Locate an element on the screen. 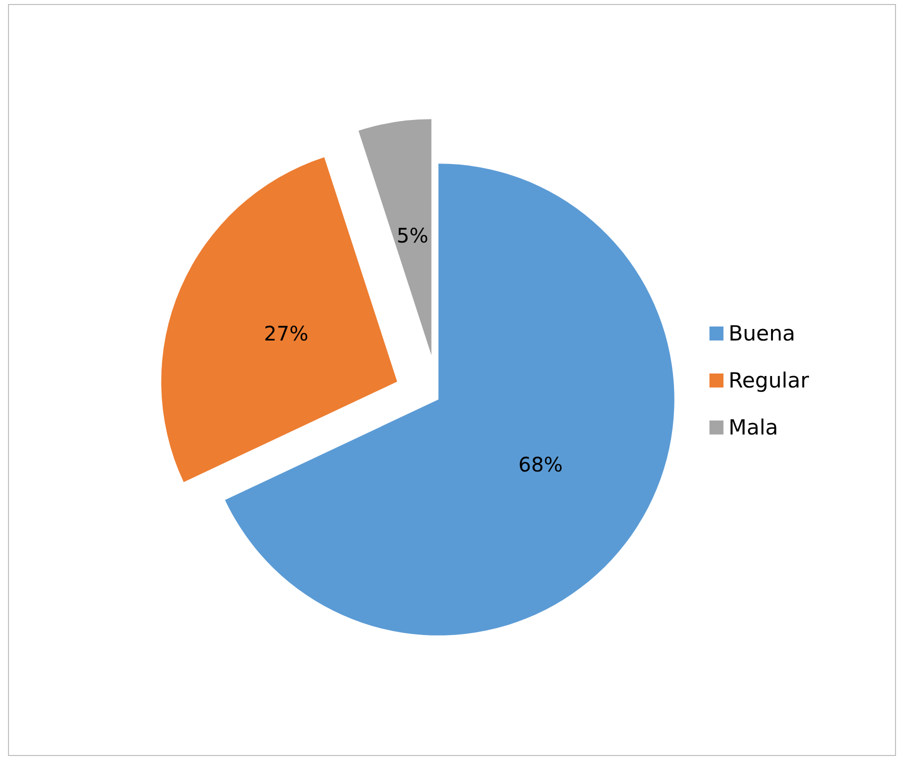 The image size is (904, 761). legend-label: Buena is located at coordinates (762, 334).